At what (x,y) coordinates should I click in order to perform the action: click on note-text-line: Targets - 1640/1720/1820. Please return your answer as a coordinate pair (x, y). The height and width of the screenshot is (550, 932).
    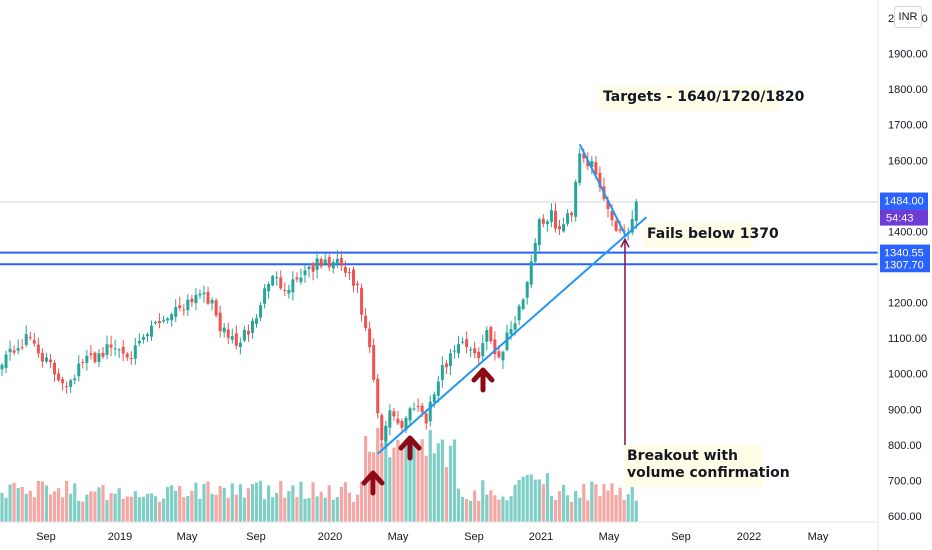
    Looking at the image, I should click on (704, 97).